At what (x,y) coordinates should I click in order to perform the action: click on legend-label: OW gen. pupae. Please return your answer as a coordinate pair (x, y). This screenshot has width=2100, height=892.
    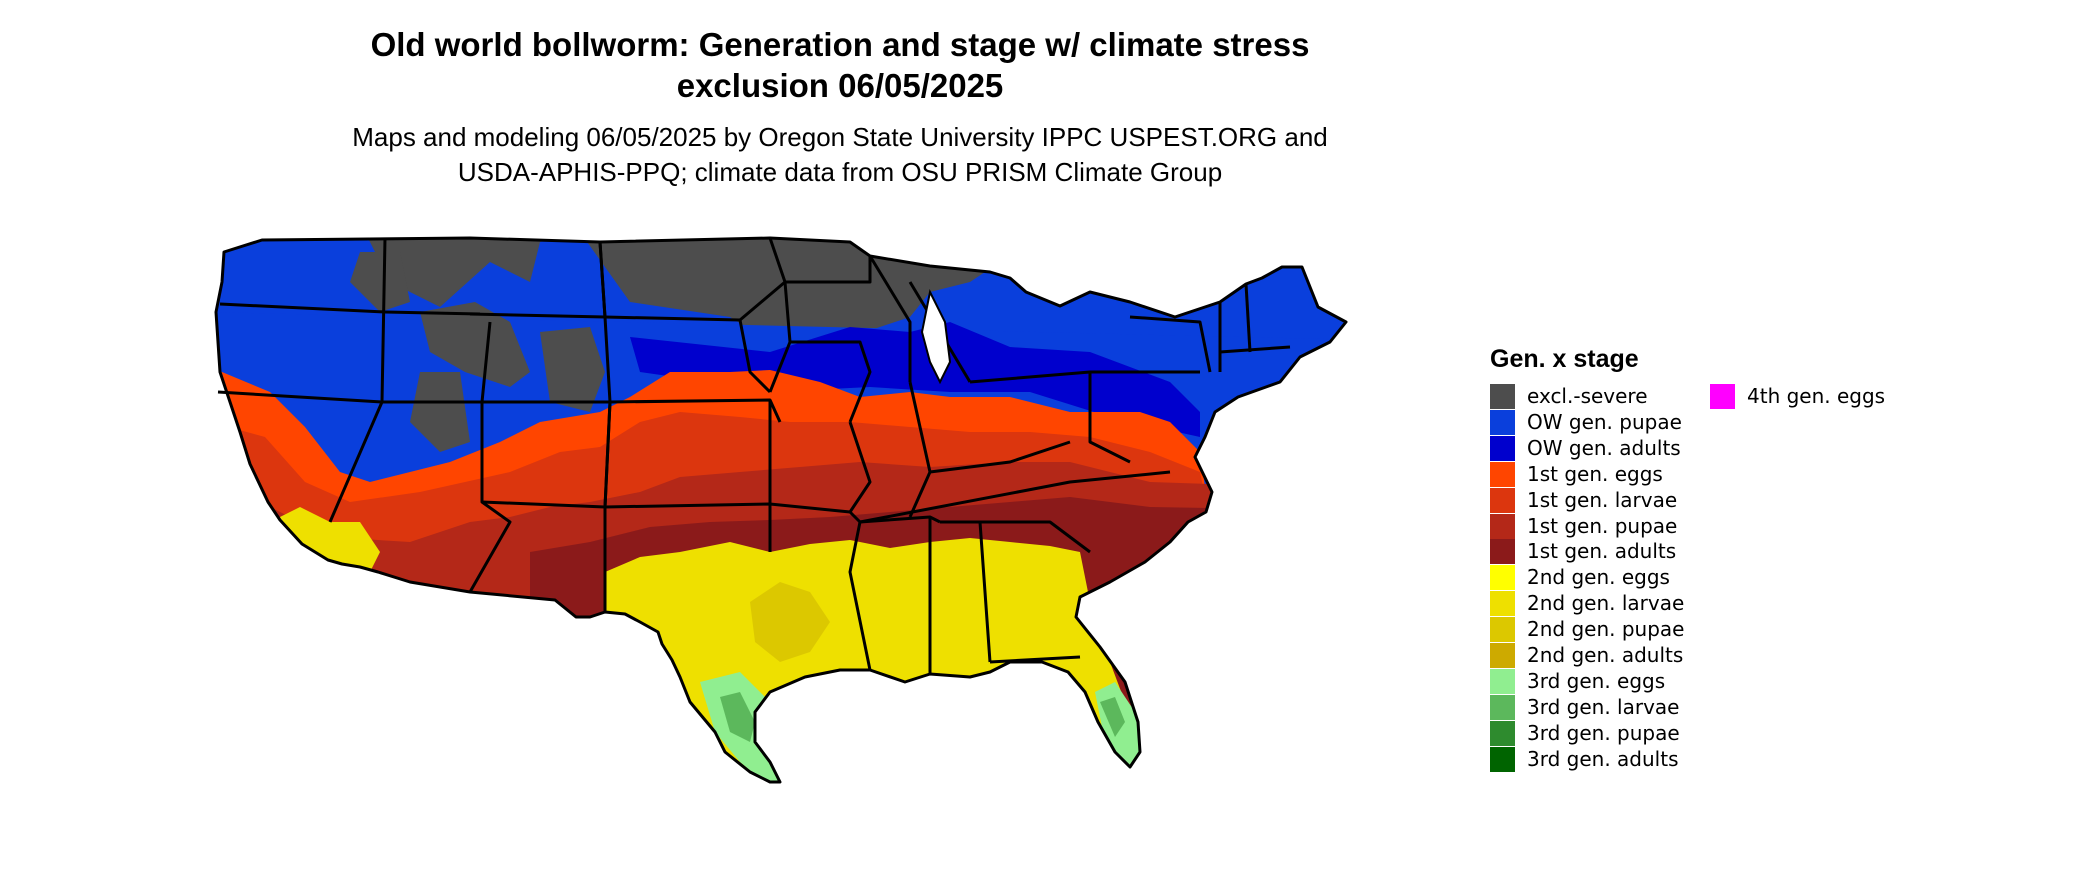
    Looking at the image, I should click on (1604, 421).